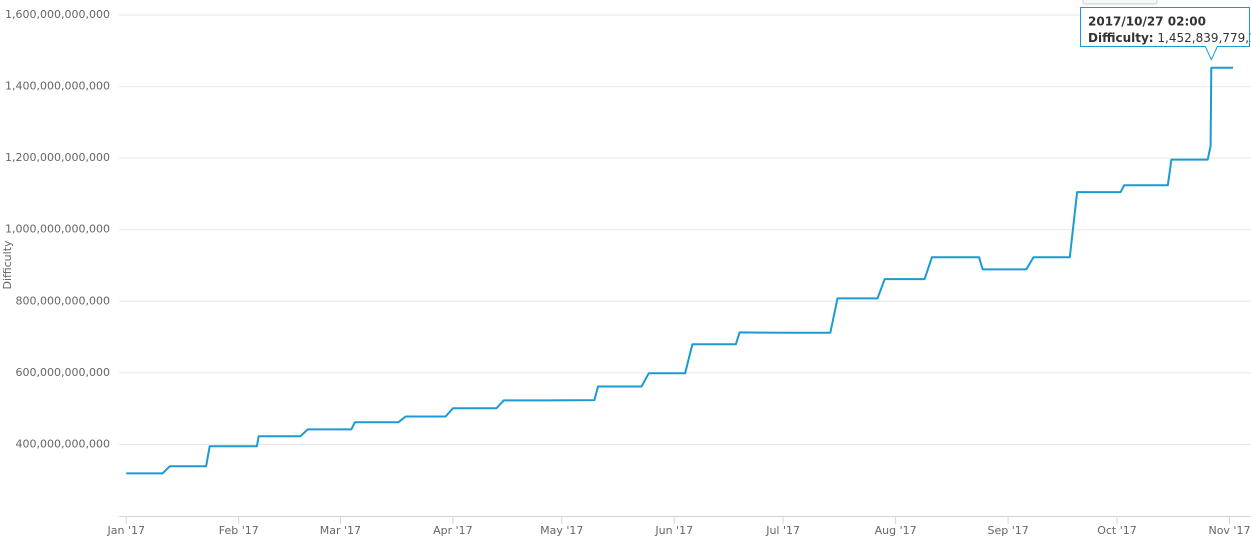 Image resolution: width=1251 pixels, height=553 pixels. Describe the element at coordinates (63, 372) in the screenshot. I see `y-tick-label: 600,000,000,000` at that location.